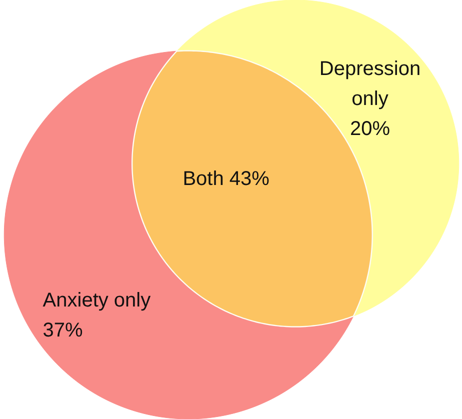  Describe the element at coordinates (203, 179) in the screenshot. I see `category-label: Both` at that location.